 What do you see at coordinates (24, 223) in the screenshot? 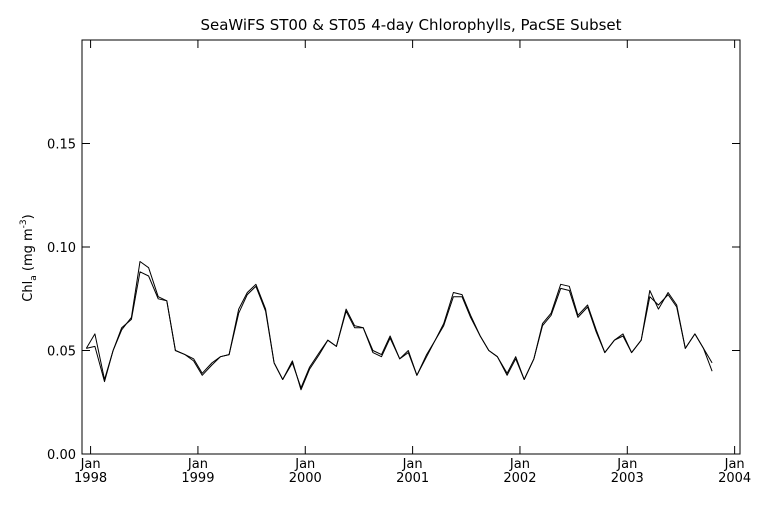
I see `y-axis-label-exp: -3` at bounding box center [24, 223].